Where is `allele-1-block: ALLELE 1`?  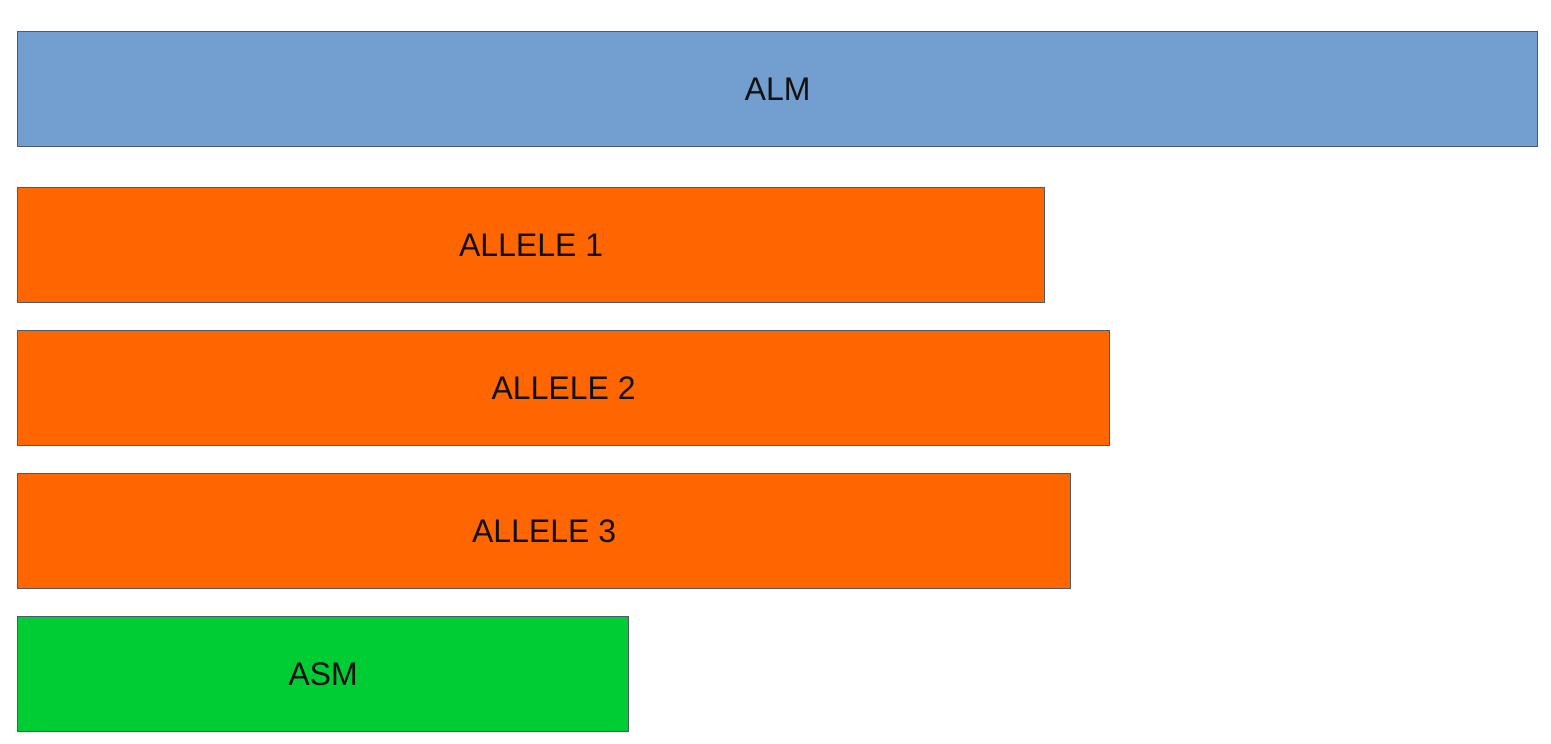
allele-1-block: ALLELE 1 is located at coordinates (531, 245).